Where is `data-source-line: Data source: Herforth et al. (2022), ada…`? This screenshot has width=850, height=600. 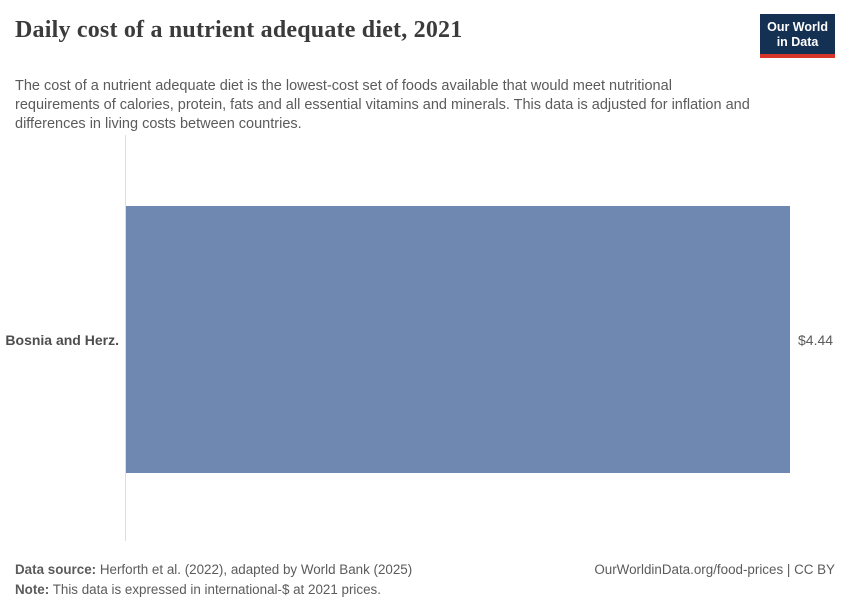
data-source-line: Data source: Herforth et al. (2022), ada… is located at coordinates (213, 570).